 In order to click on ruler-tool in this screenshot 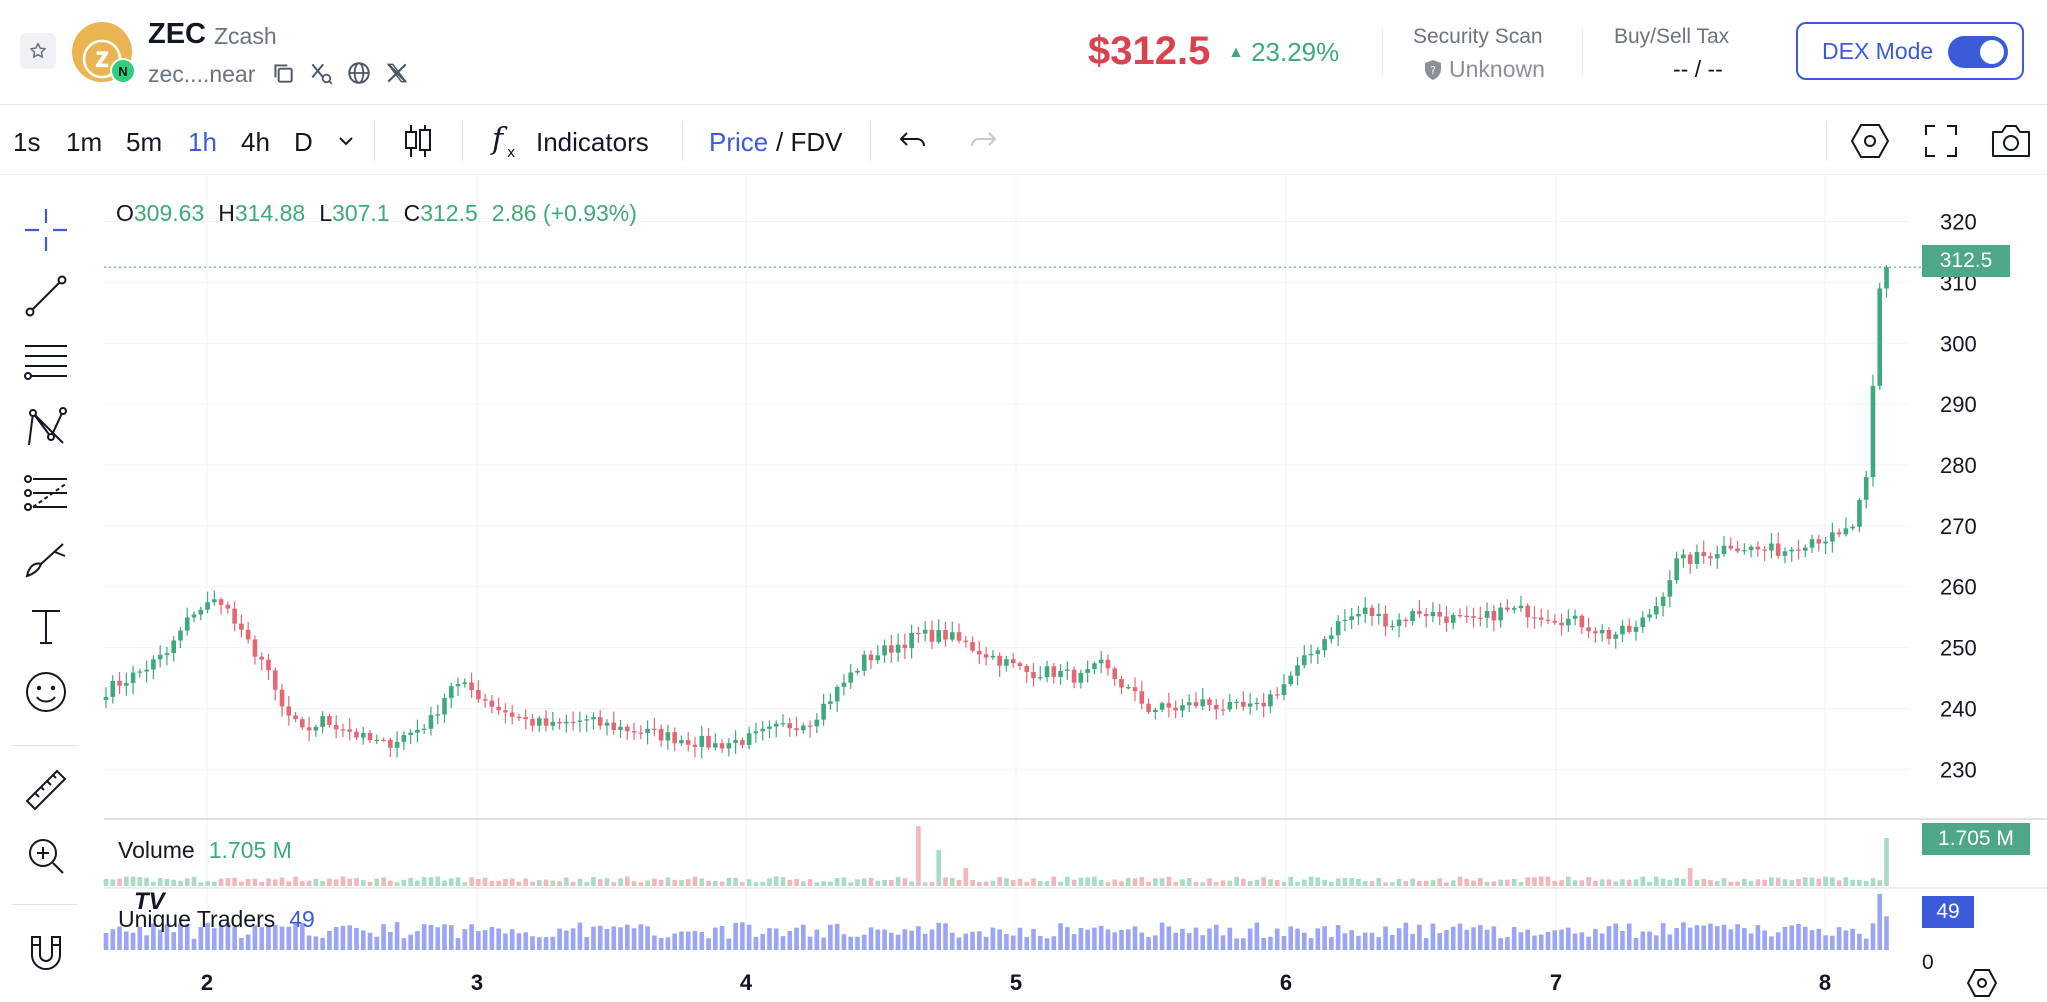, I will do `click(46, 790)`.